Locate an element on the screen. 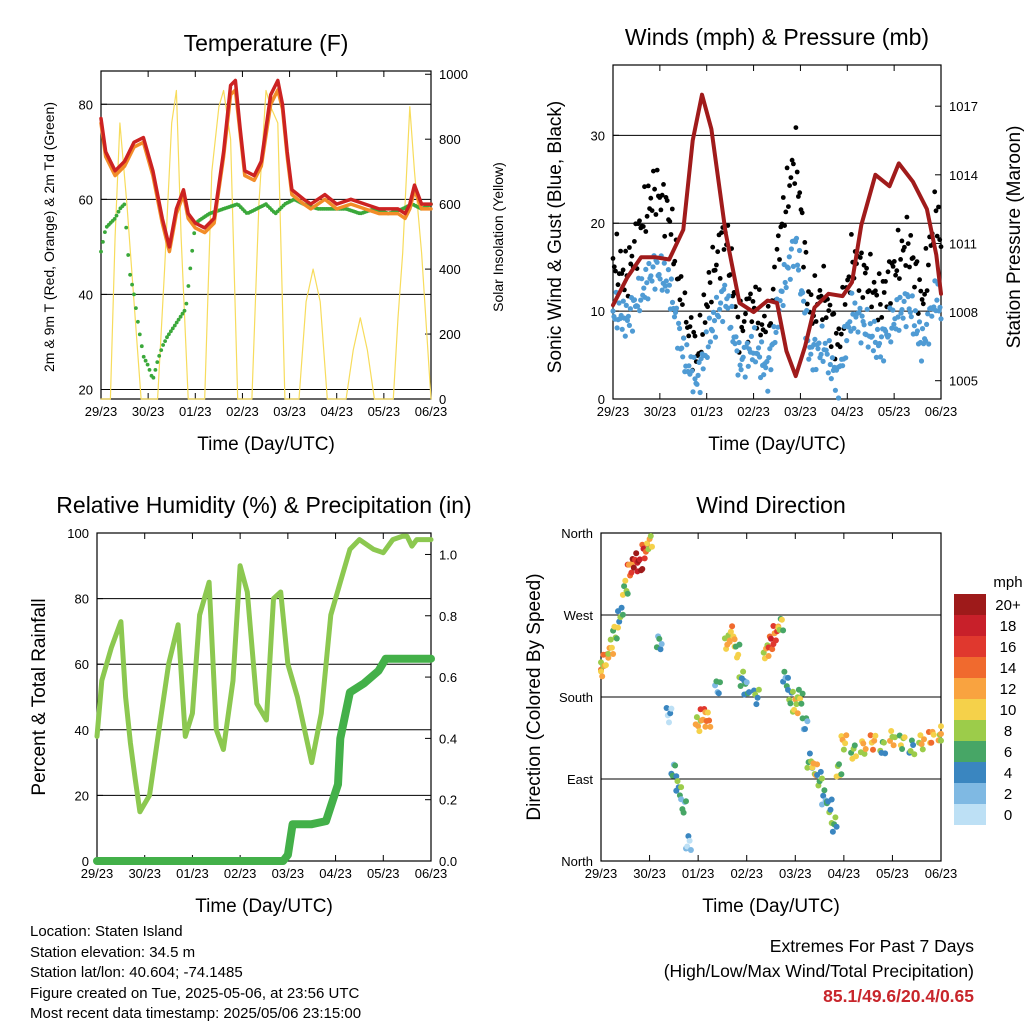  y-tick-label: 60 is located at coordinates (82, 664).